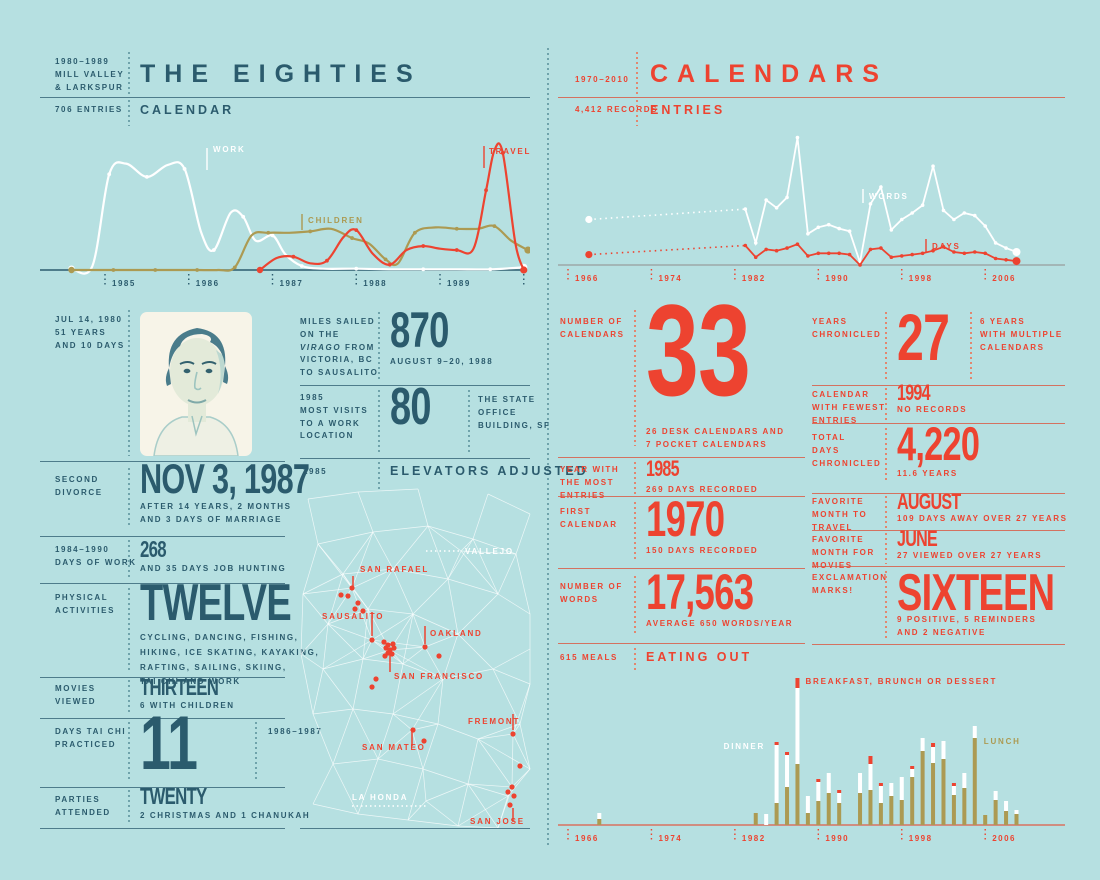 This screenshot has height=880, width=1100. Describe the element at coordinates (187, 705) in the screenshot. I see `movies-sub: 6 WITH CHILDREN` at that location.